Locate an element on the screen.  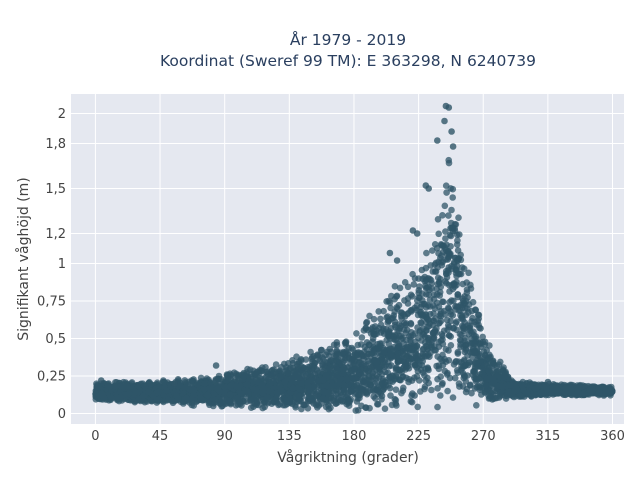
x-tick-label: 135 is located at coordinates (289, 436).